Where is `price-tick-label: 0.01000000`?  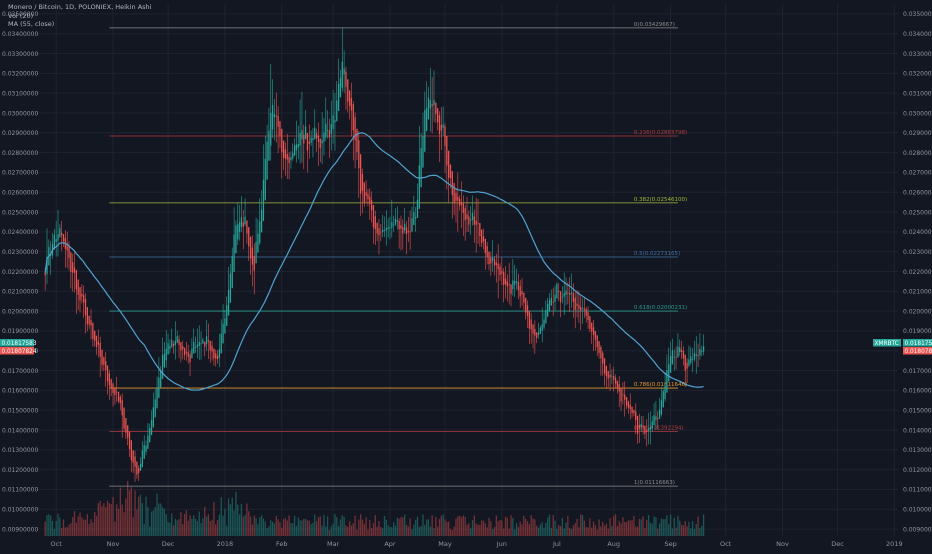
price-tick-label: 0.01000000 is located at coordinates (917, 510).